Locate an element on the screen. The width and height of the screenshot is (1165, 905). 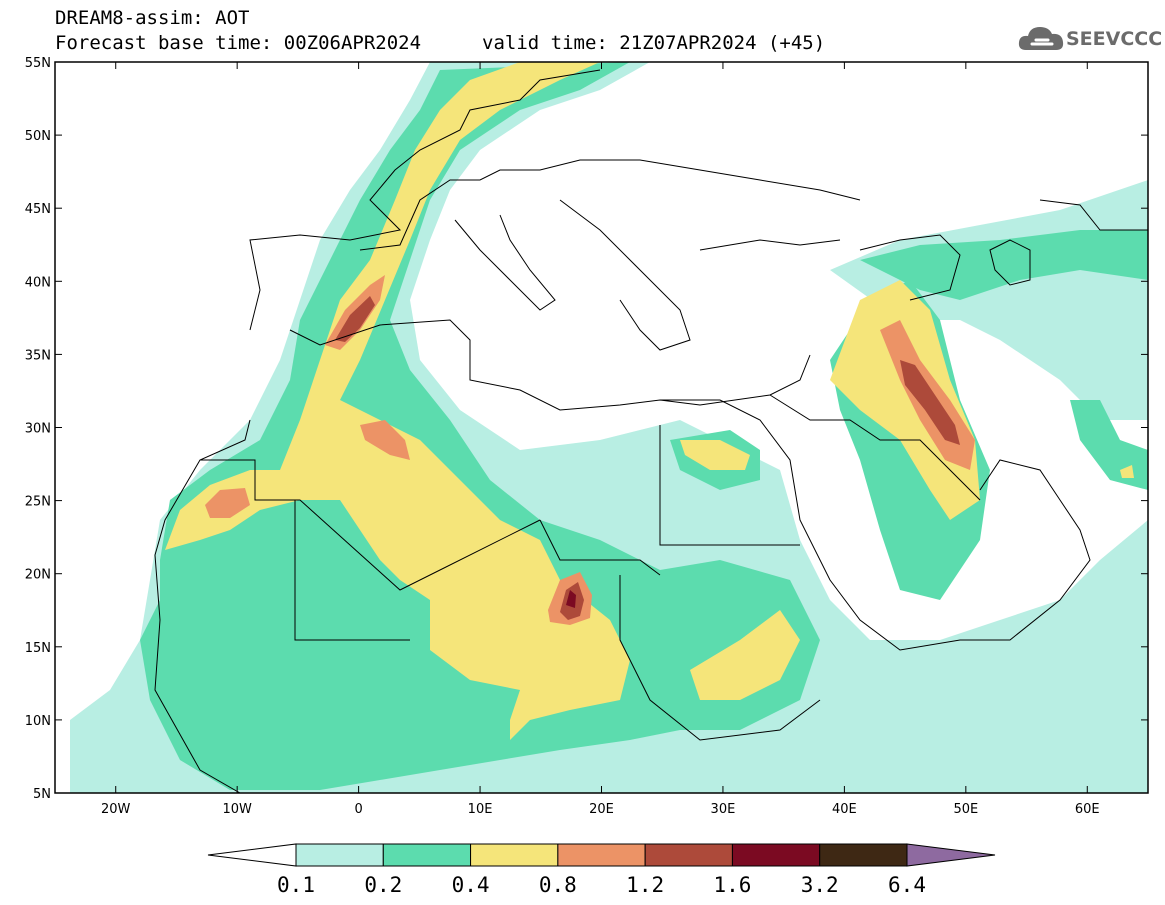
forecast-base-time: Forecast base time: 00Z06APR2024 is located at coordinates (238, 43).